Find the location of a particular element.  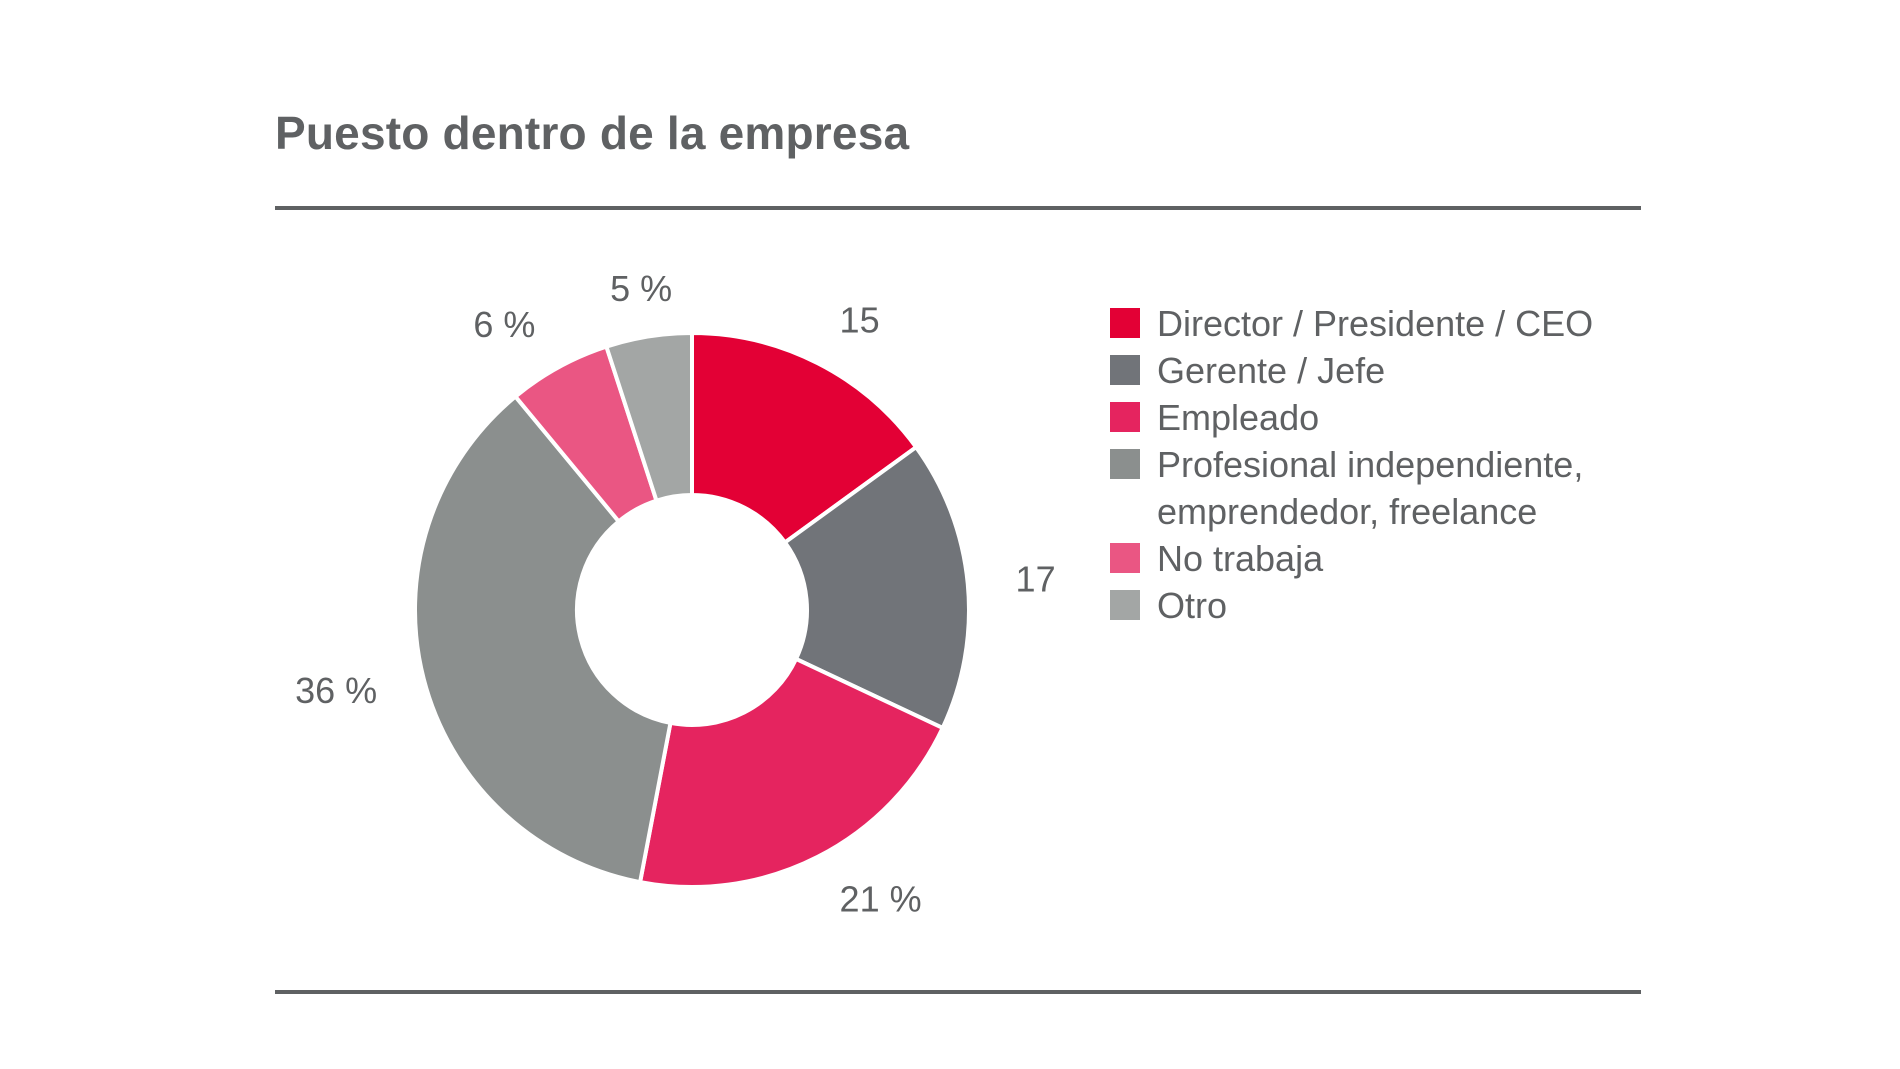

legend-label-0: Director / Presidente / CEO is located at coordinates (1375, 323).